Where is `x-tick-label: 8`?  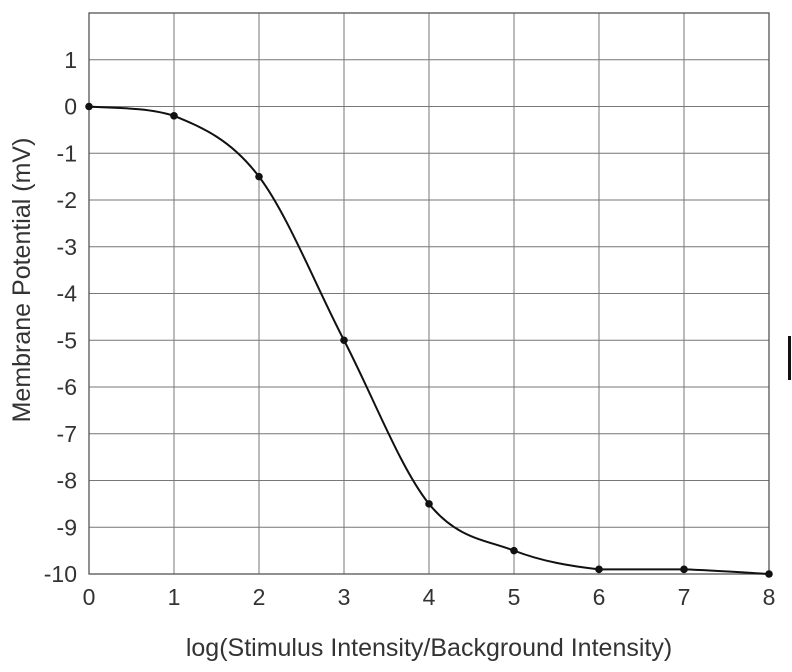
x-tick-label: 8 is located at coordinates (769, 597).